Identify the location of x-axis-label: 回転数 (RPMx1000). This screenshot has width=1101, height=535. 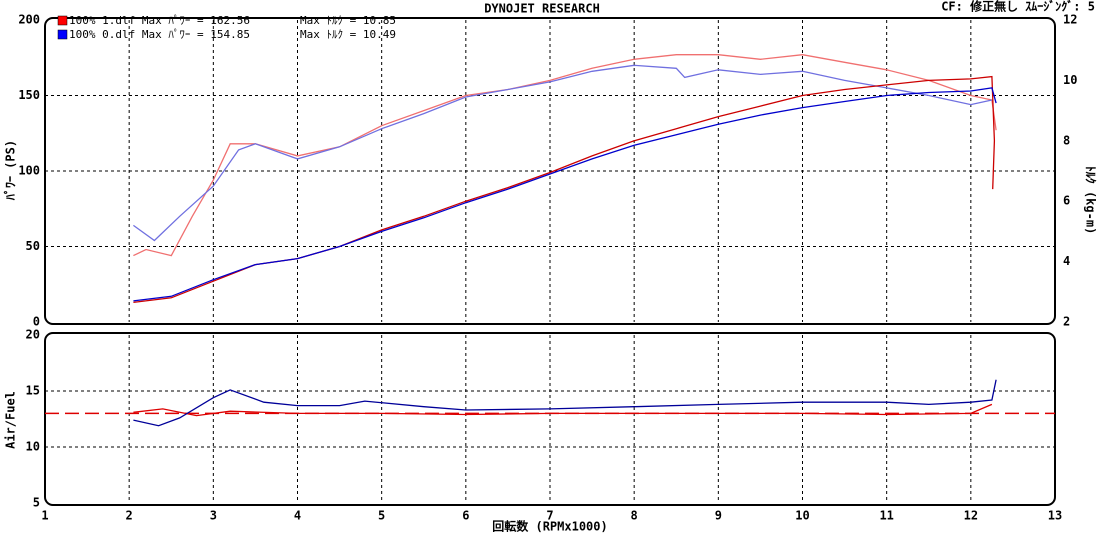
(549, 526).